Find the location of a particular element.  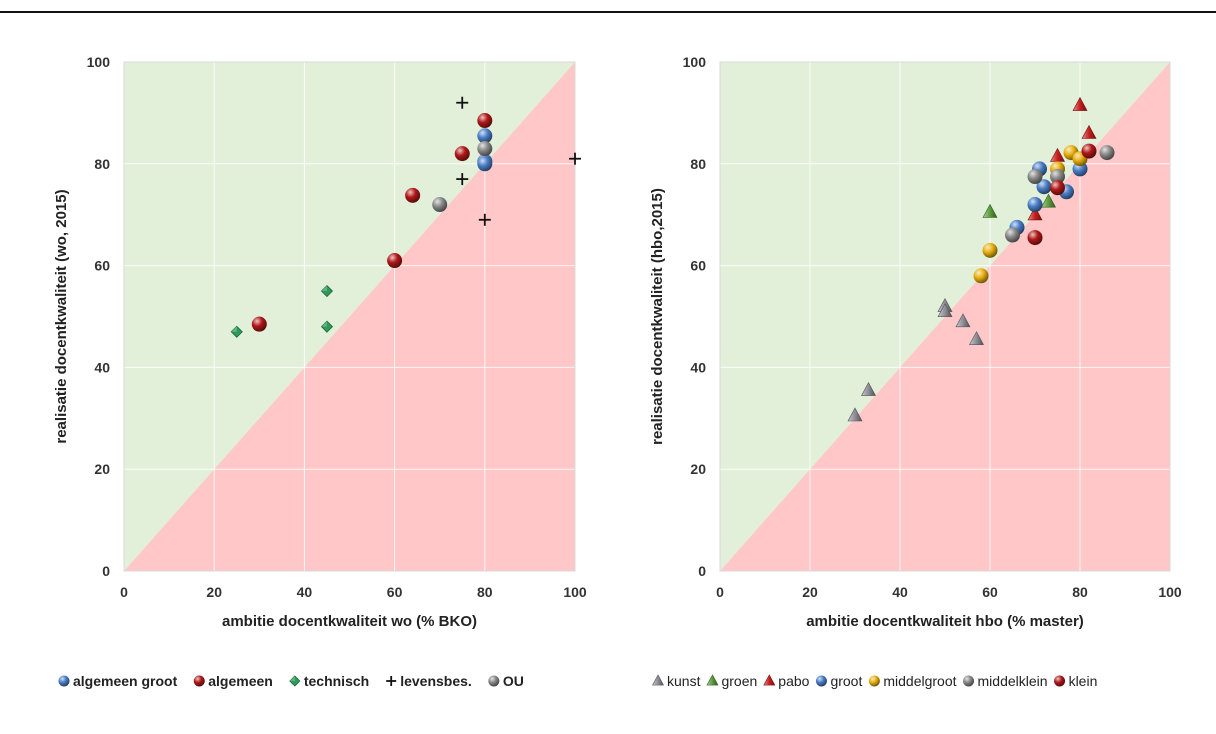

x-axis-title: ambitie docentkwaliteit hbo (% master) is located at coordinates (945, 621).